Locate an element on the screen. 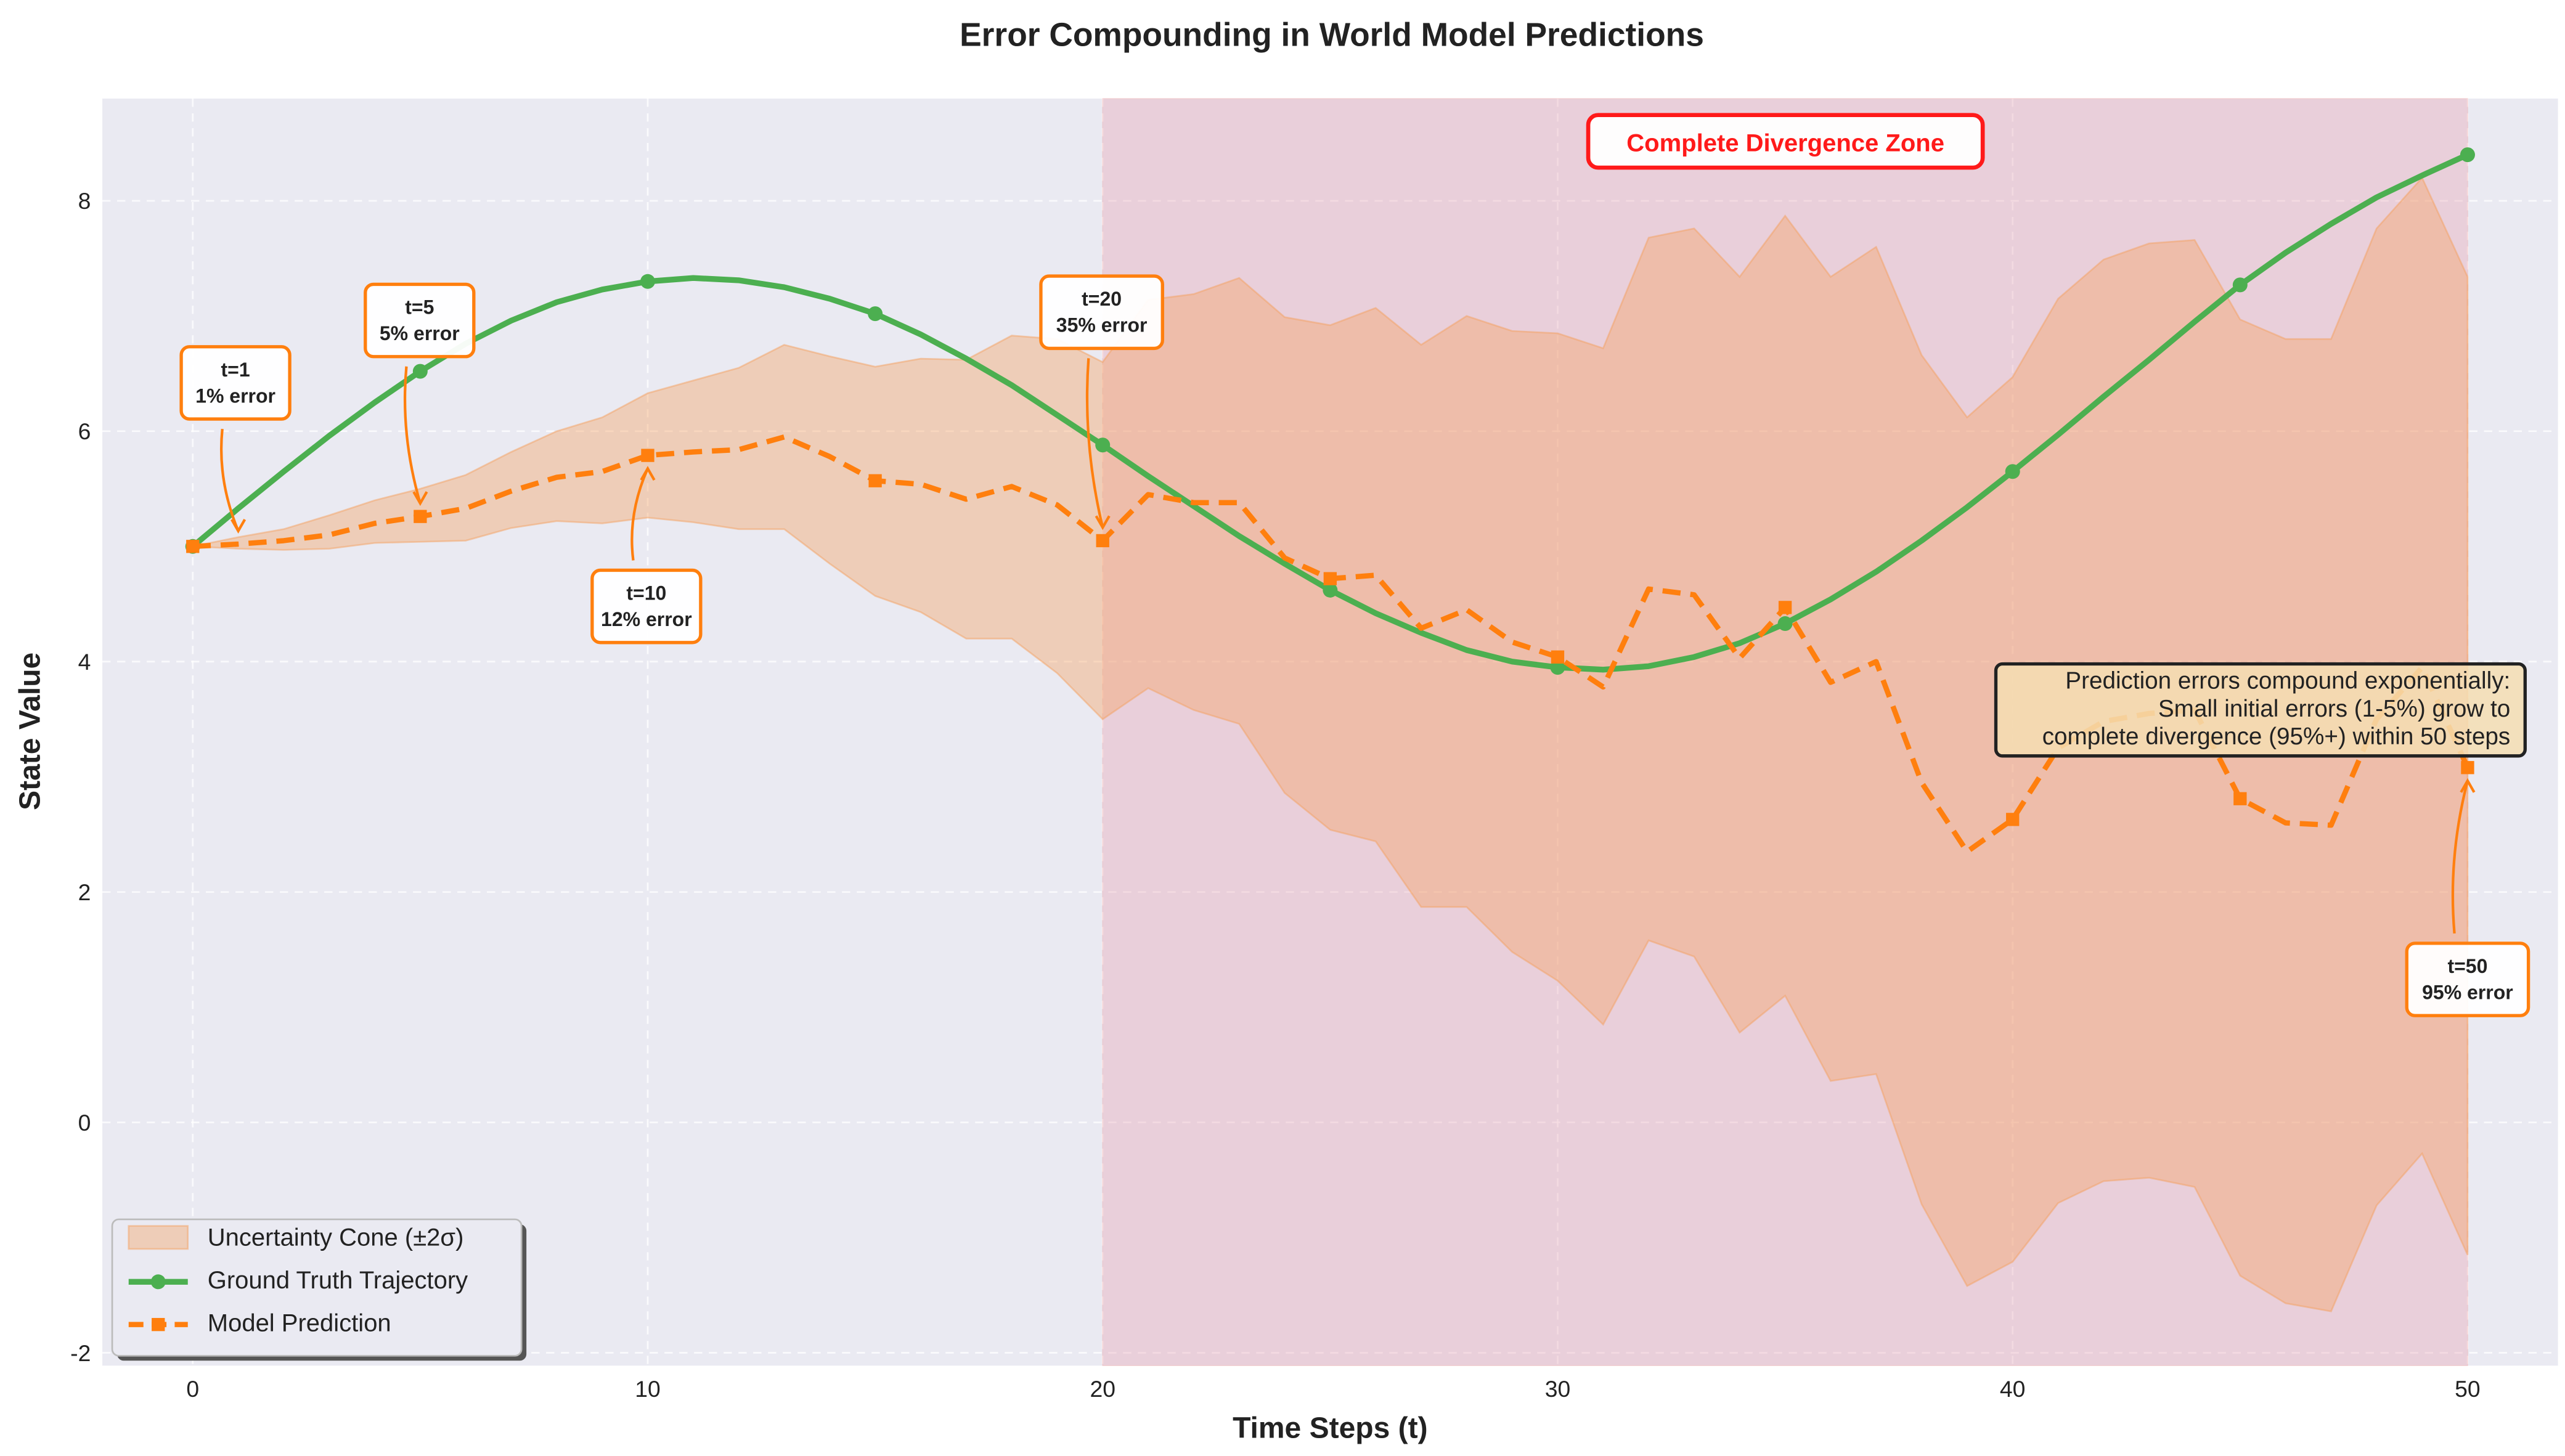 The width and height of the screenshot is (2565, 1456). annotation-time: t=1 is located at coordinates (235, 370).